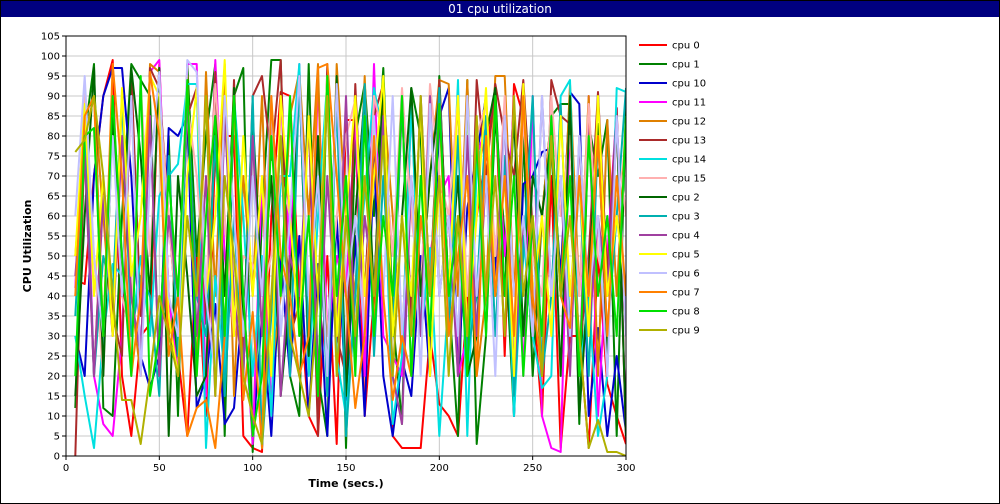  What do you see at coordinates (625, 468) in the screenshot?
I see `x-tick-label: 300` at bounding box center [625, 468].